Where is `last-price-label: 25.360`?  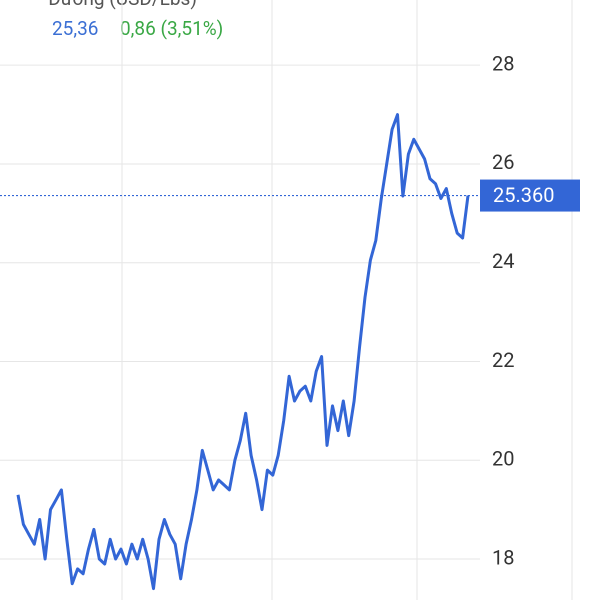
last-price-label: 25.360 is located at coordinates (523, 195).